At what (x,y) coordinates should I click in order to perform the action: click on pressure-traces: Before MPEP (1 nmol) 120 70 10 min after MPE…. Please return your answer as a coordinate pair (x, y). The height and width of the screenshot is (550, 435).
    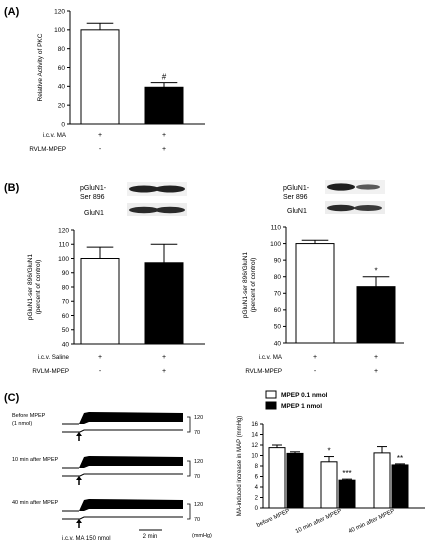
    Looking at the image, I should click on (112, 477).